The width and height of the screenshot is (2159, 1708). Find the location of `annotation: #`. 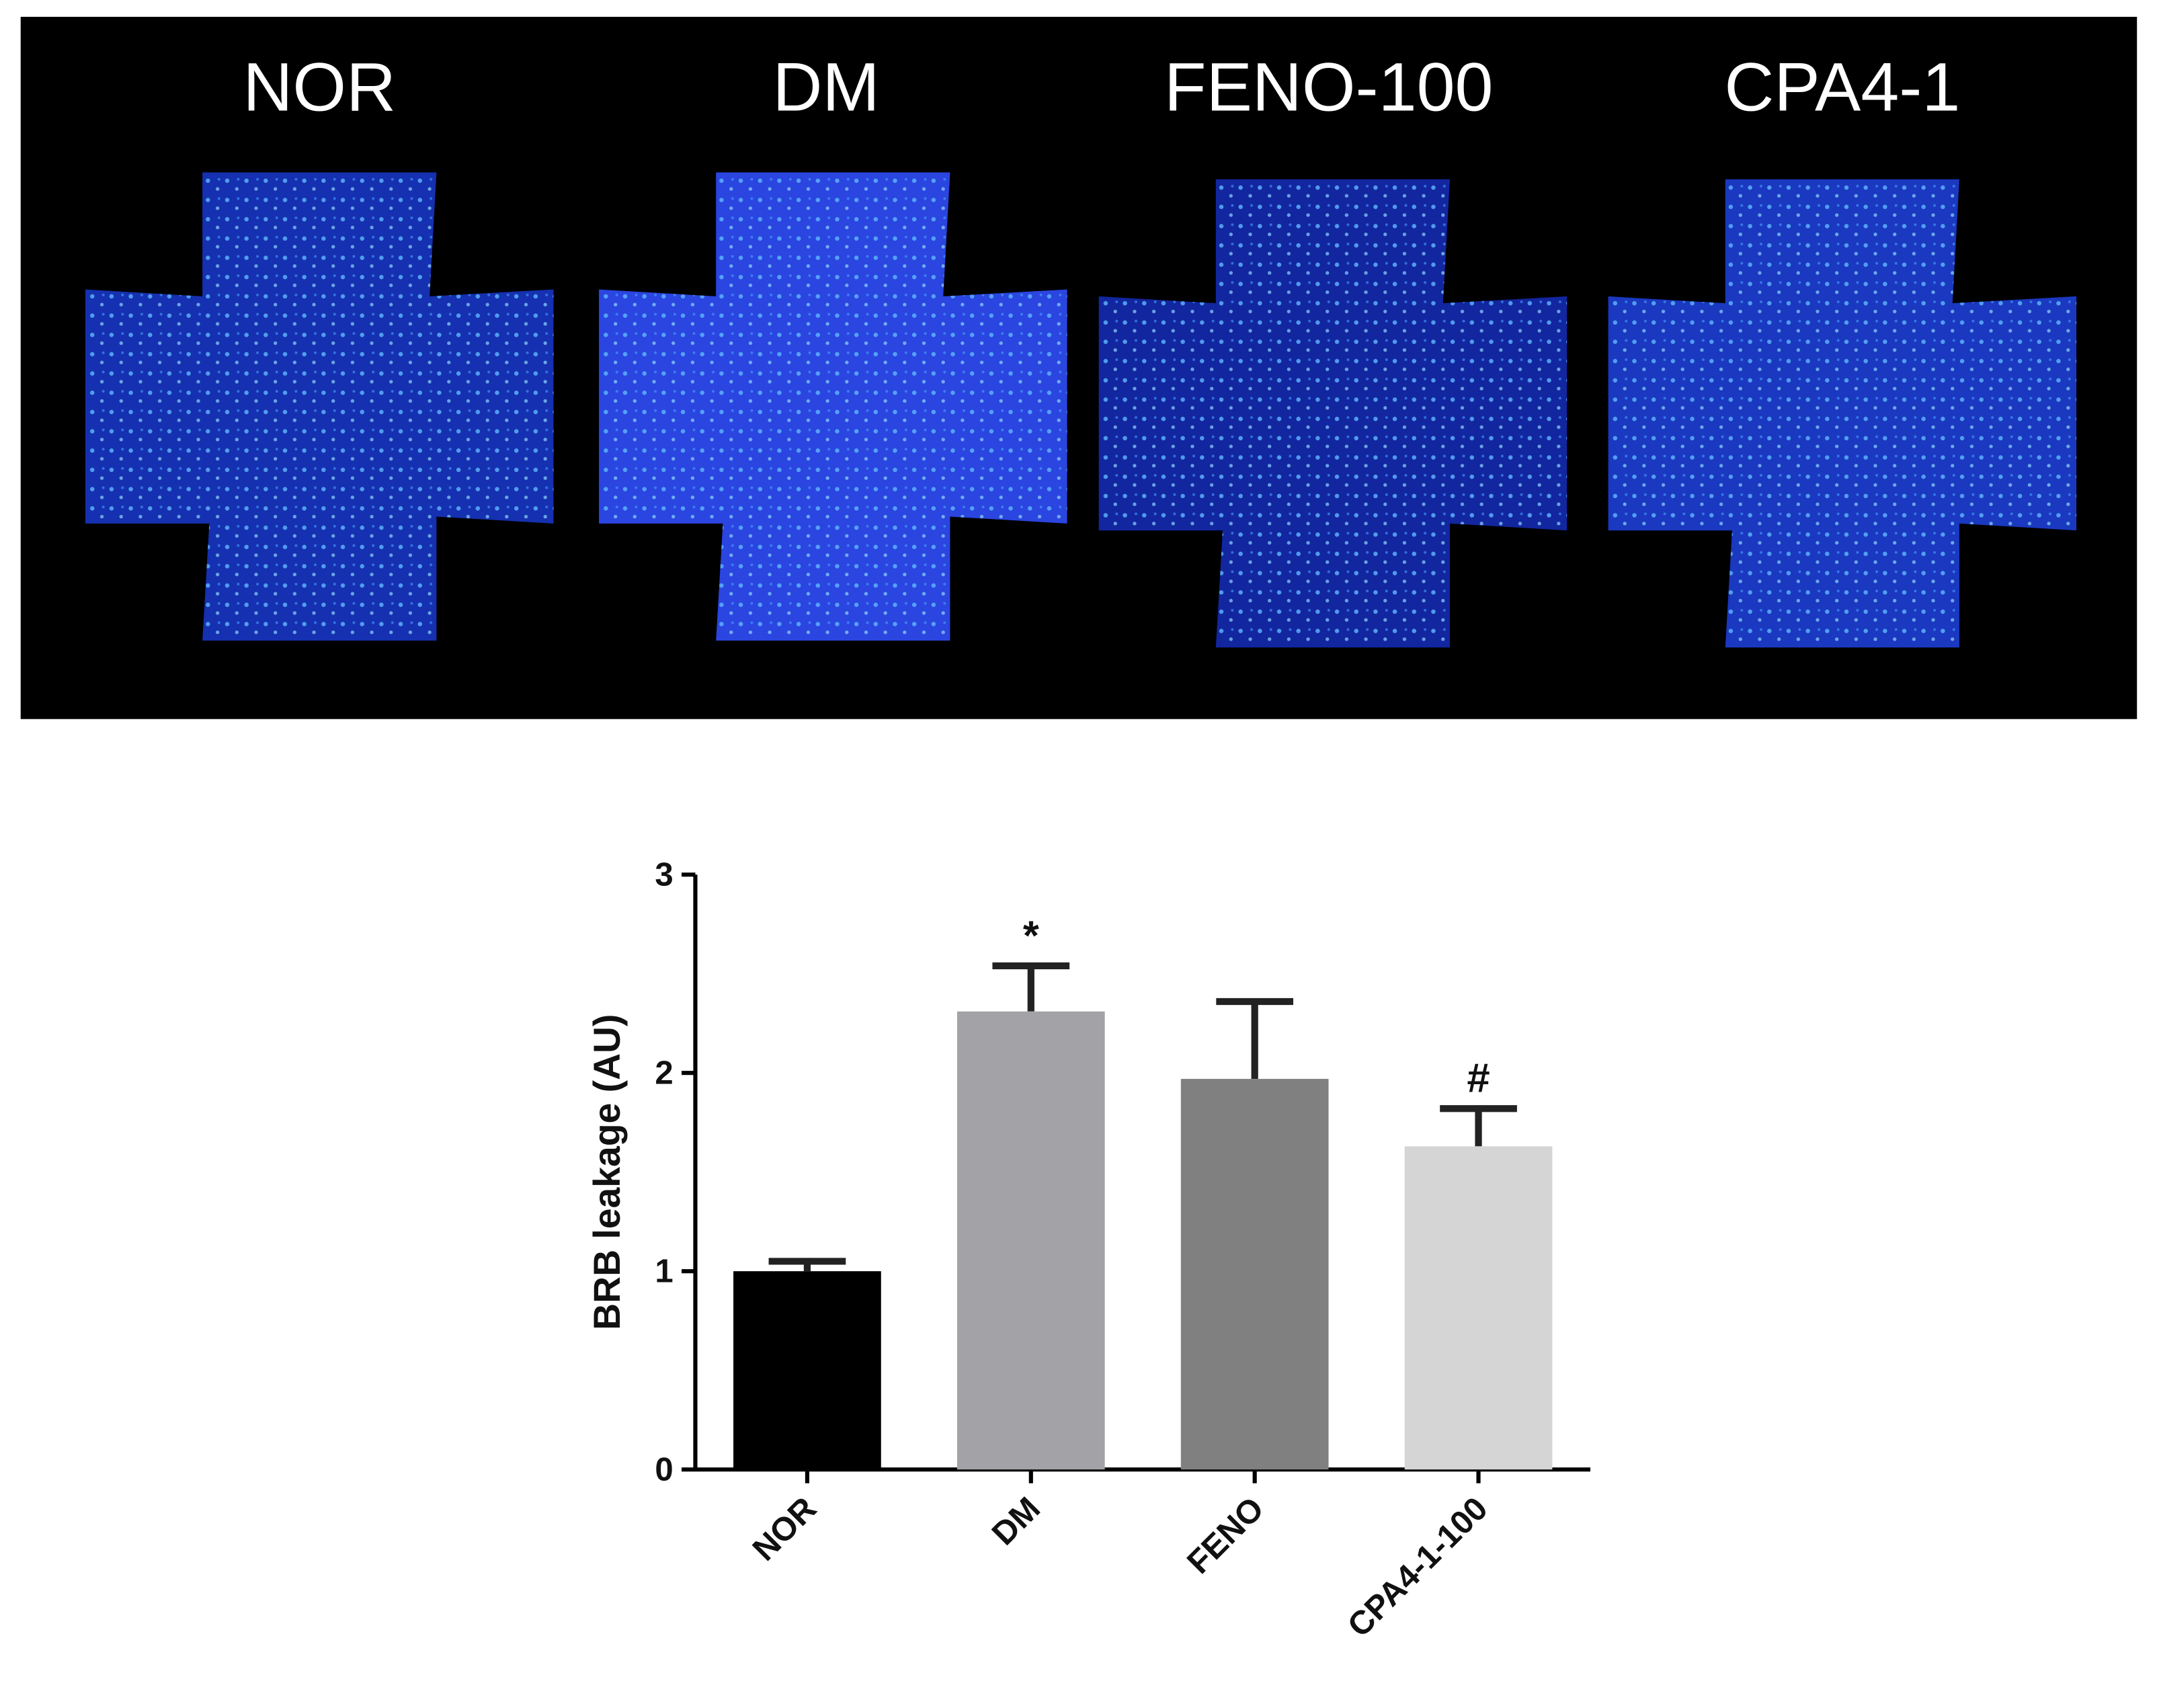

annotation: # is located at coordinates (1478, 1078).